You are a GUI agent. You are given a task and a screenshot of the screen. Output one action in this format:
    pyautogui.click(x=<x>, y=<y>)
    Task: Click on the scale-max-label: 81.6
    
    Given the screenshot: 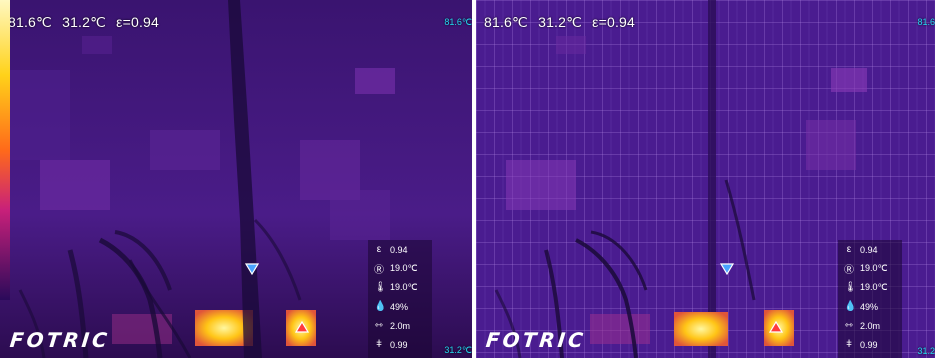 What is the action you would take?
    pyautogui.click(x=926, y=22)
    